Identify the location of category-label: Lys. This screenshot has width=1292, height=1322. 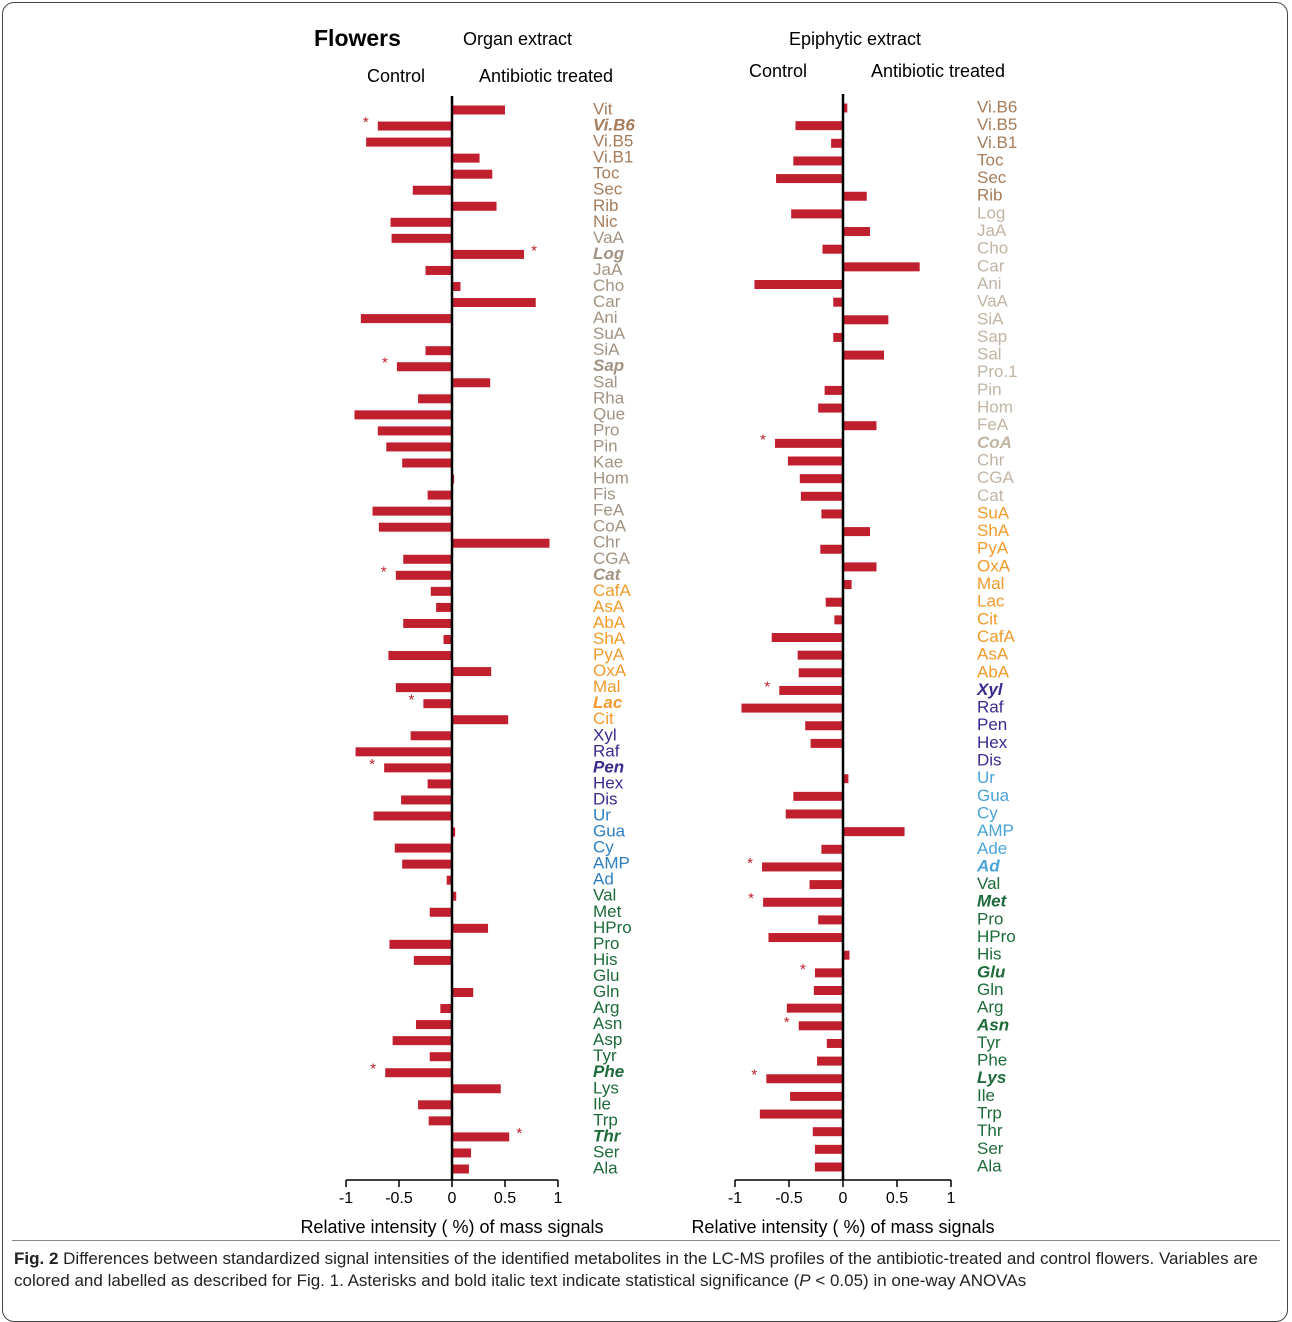
(606, 1087).